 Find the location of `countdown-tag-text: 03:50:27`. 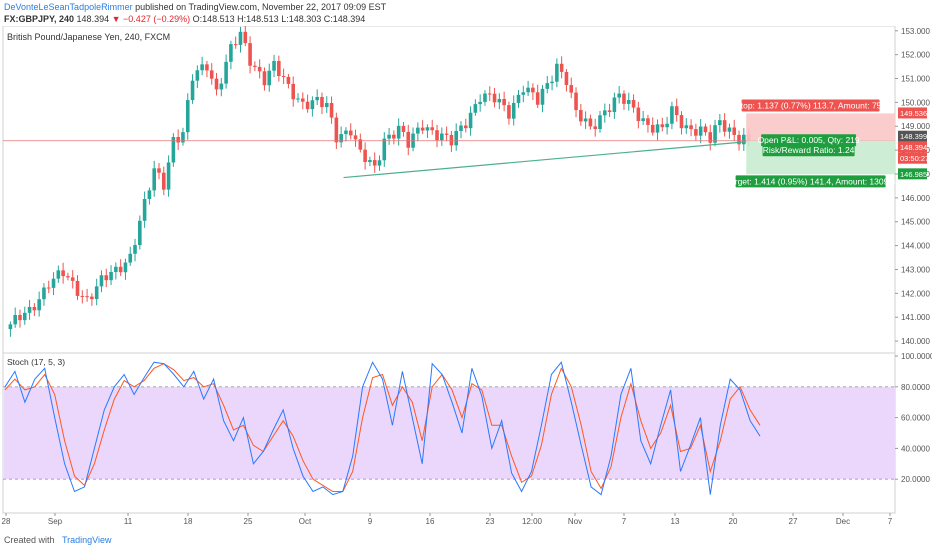

countdown-tag-text: 03:50:27 is located at coordinates (914, 158).